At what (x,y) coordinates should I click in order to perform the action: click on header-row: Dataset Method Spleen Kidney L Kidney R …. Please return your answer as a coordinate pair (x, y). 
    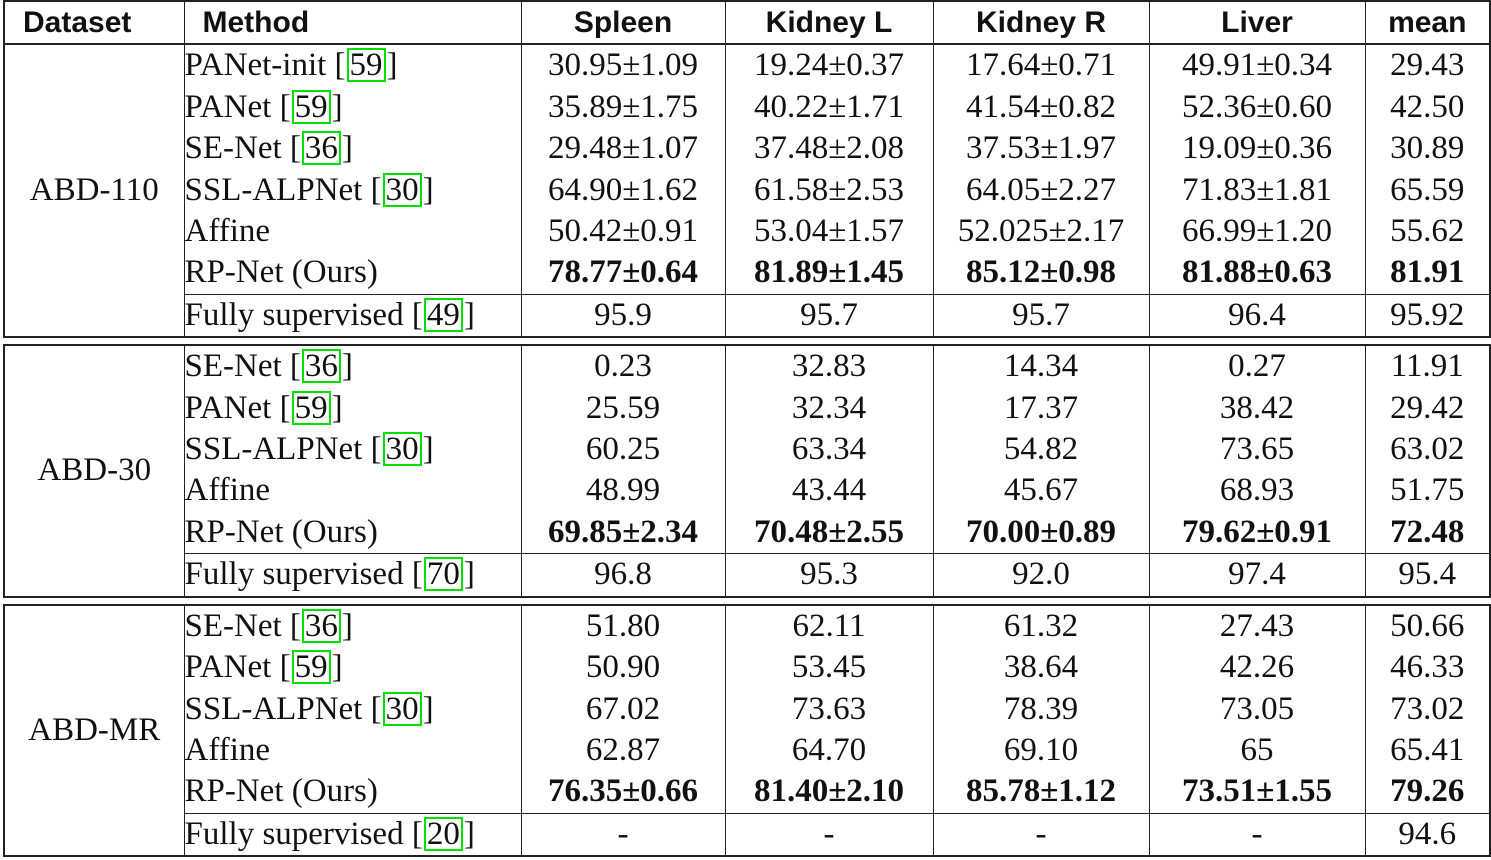
    Looking at the image, I should click on (747, 23).